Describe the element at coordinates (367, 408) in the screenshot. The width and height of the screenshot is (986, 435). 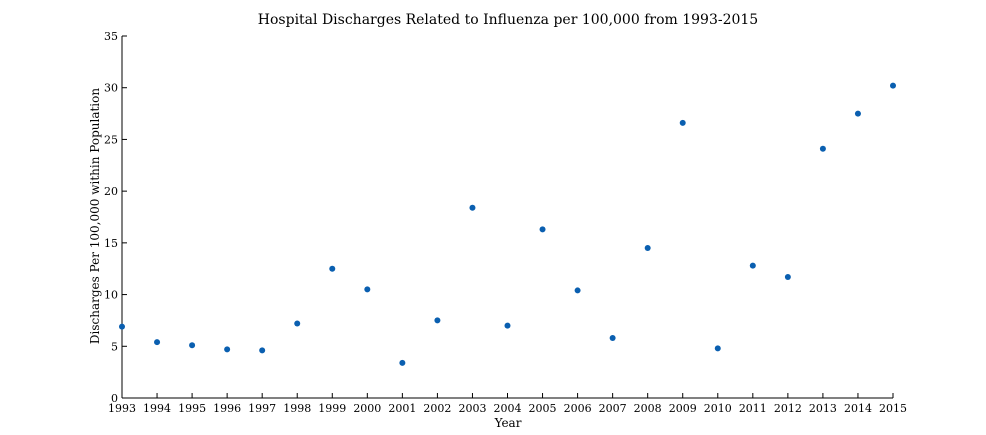
I see `x-tick-label: 2000` at that location.